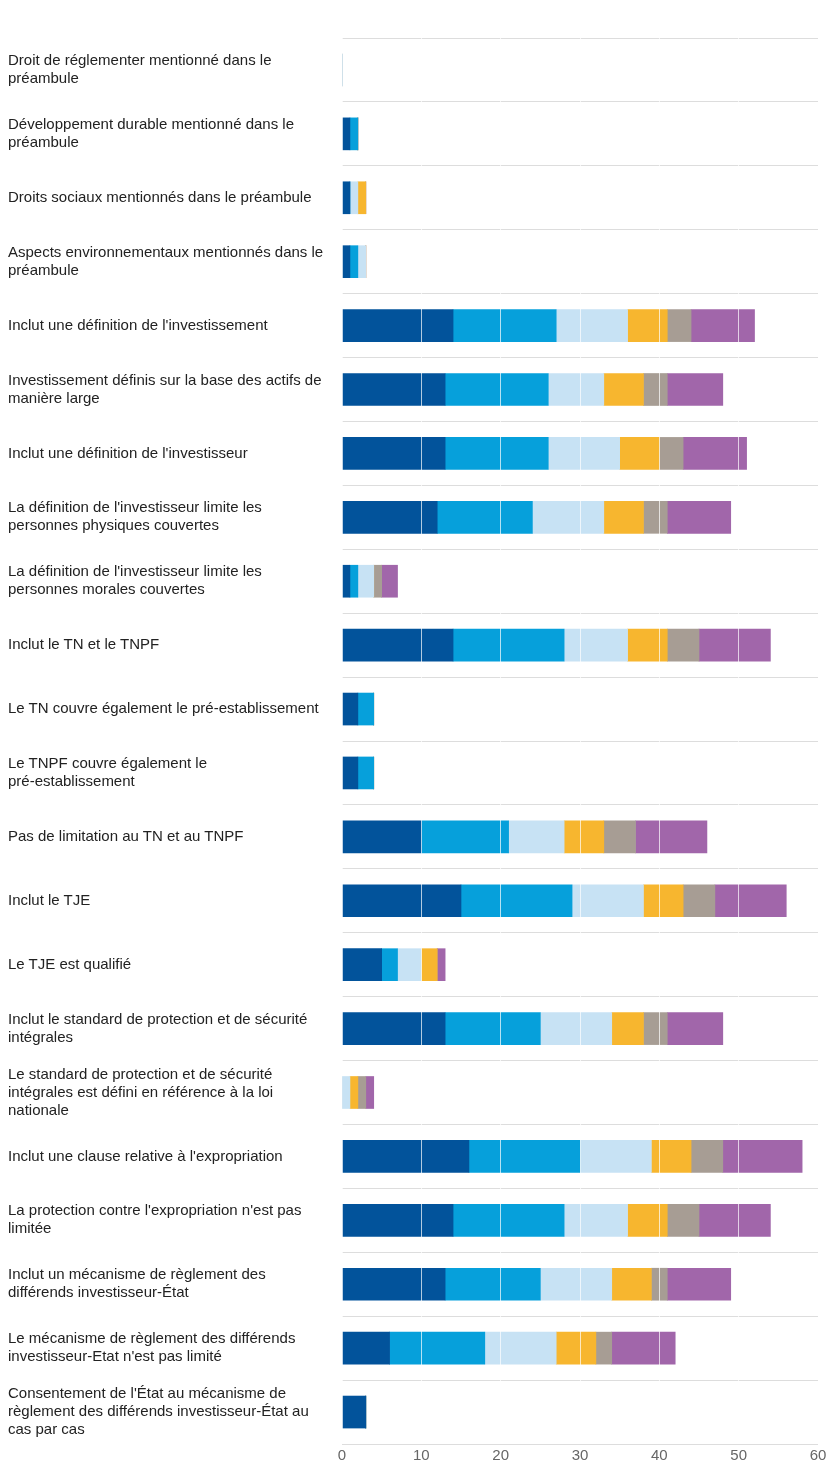  I want to click on y-tick-label: Inclut une définition de l'investisseur, so click(128, 452).